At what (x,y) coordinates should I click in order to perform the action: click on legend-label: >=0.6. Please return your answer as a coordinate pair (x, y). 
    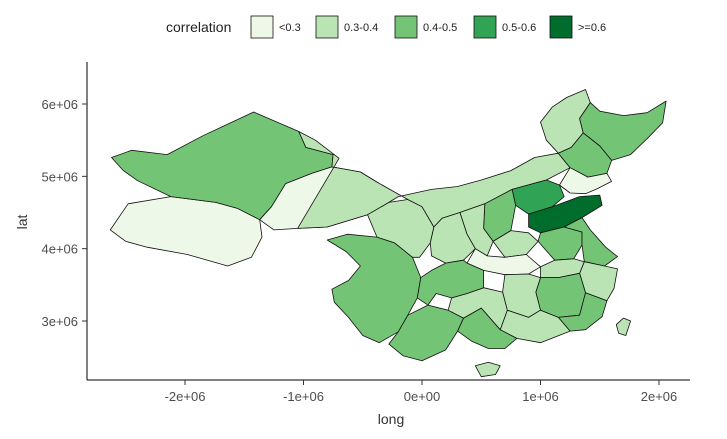
    Looking at the image, I should click on (592, 28).